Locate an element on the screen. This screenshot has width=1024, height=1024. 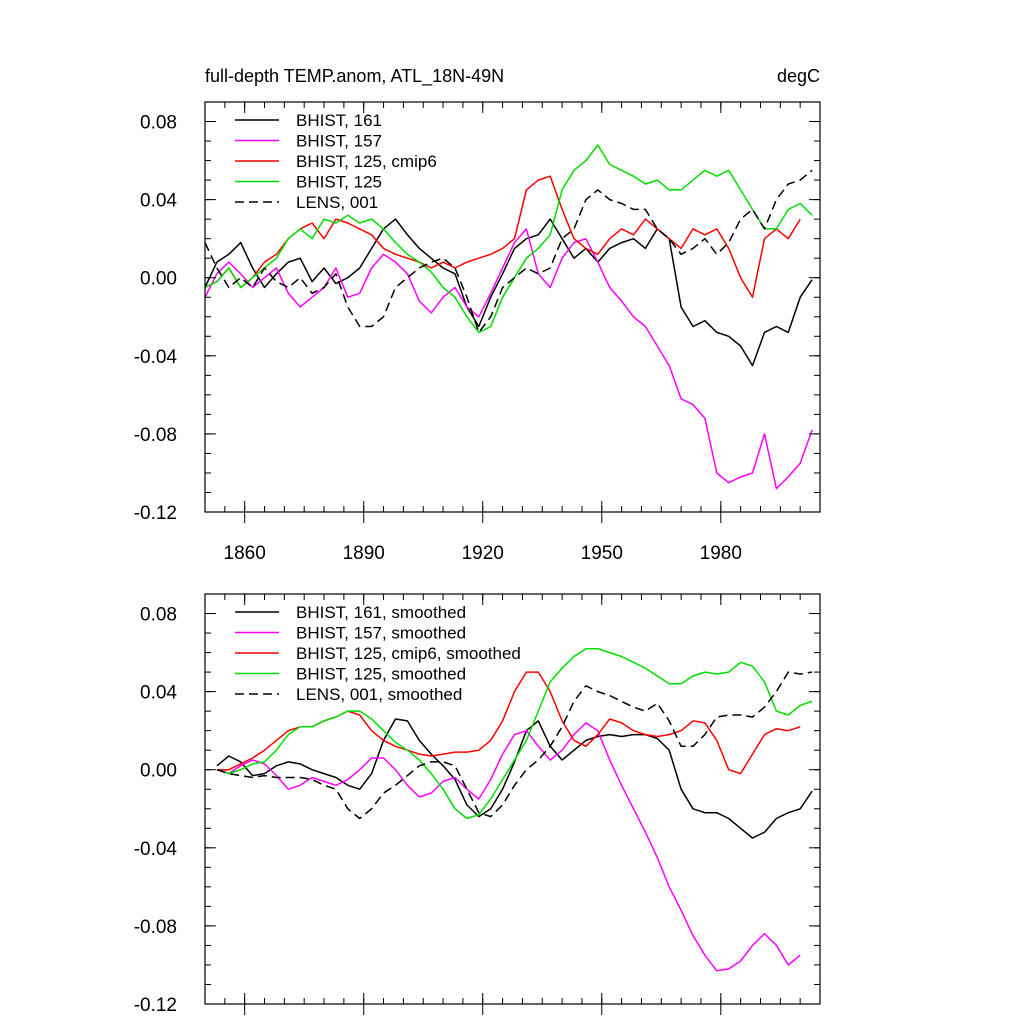
legend-label-3: BHIST, 125 is located at coordinates (339, 182).